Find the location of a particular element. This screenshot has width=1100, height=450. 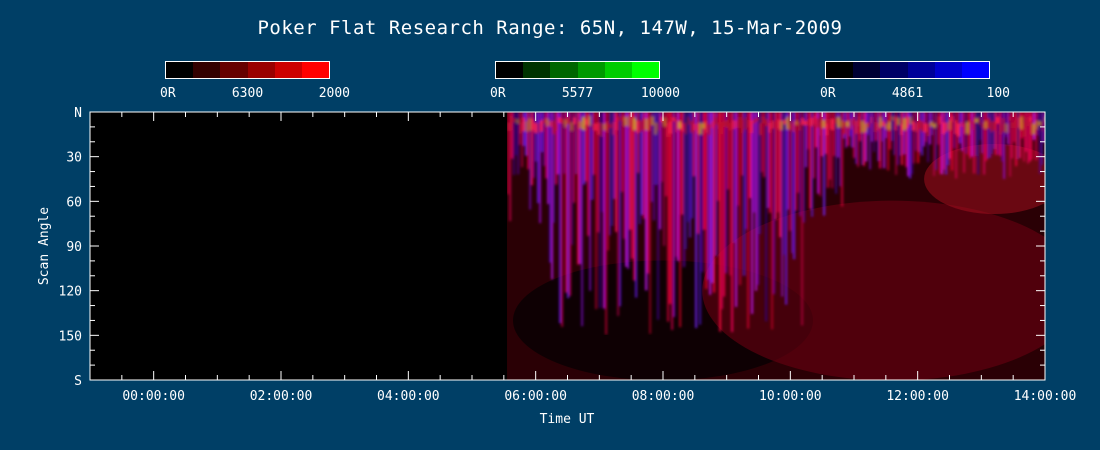

colorbar-5577-name: 5577 is located at coordinates (577, 93).